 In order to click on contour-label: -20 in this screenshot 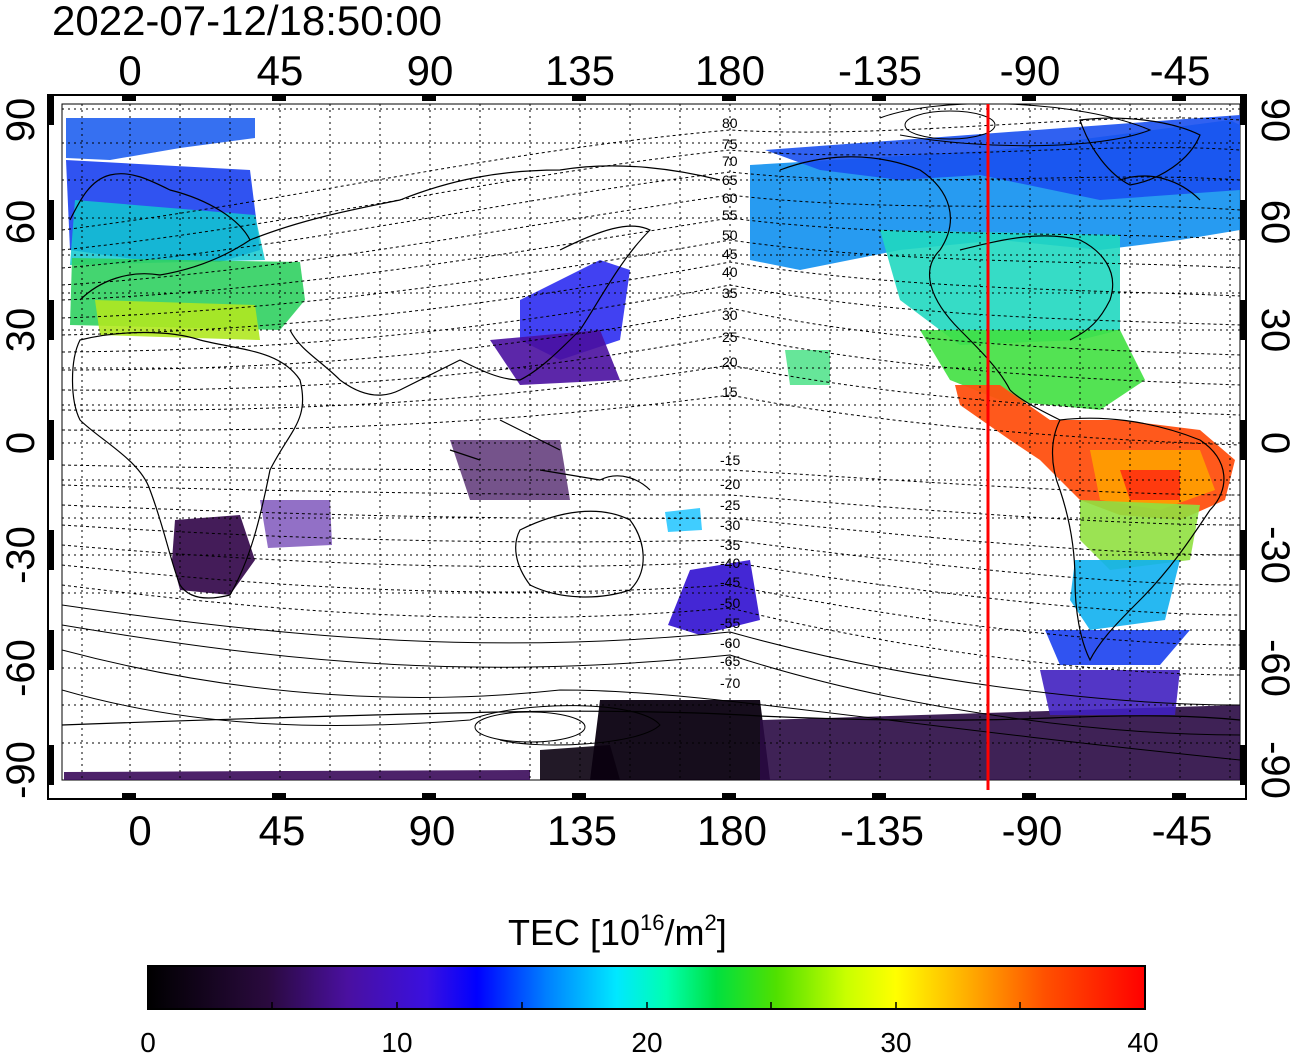, I will do `click(730, 484)`.